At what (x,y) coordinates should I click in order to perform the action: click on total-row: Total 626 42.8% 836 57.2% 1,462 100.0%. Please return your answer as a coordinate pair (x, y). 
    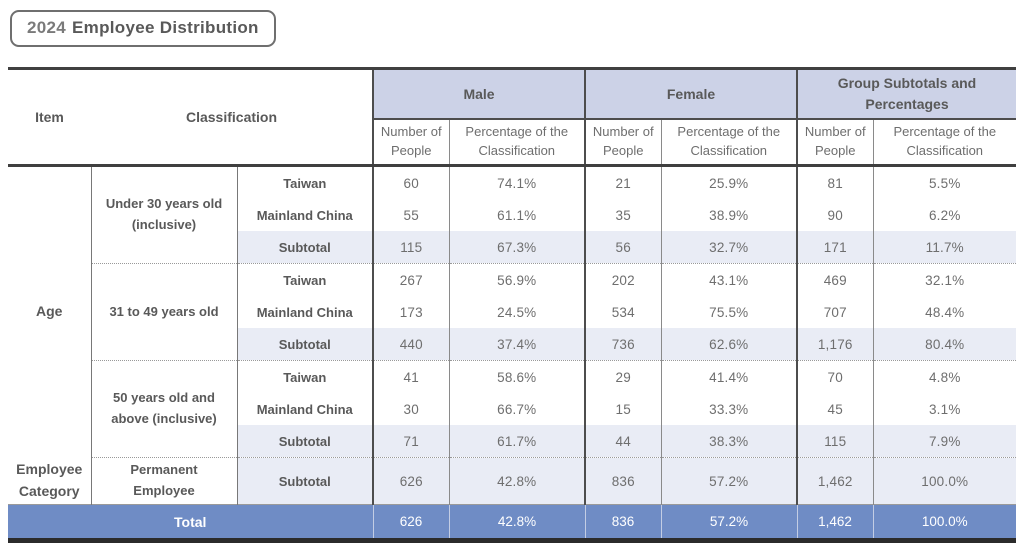
    Looking at the image, I should click on (512, 523).